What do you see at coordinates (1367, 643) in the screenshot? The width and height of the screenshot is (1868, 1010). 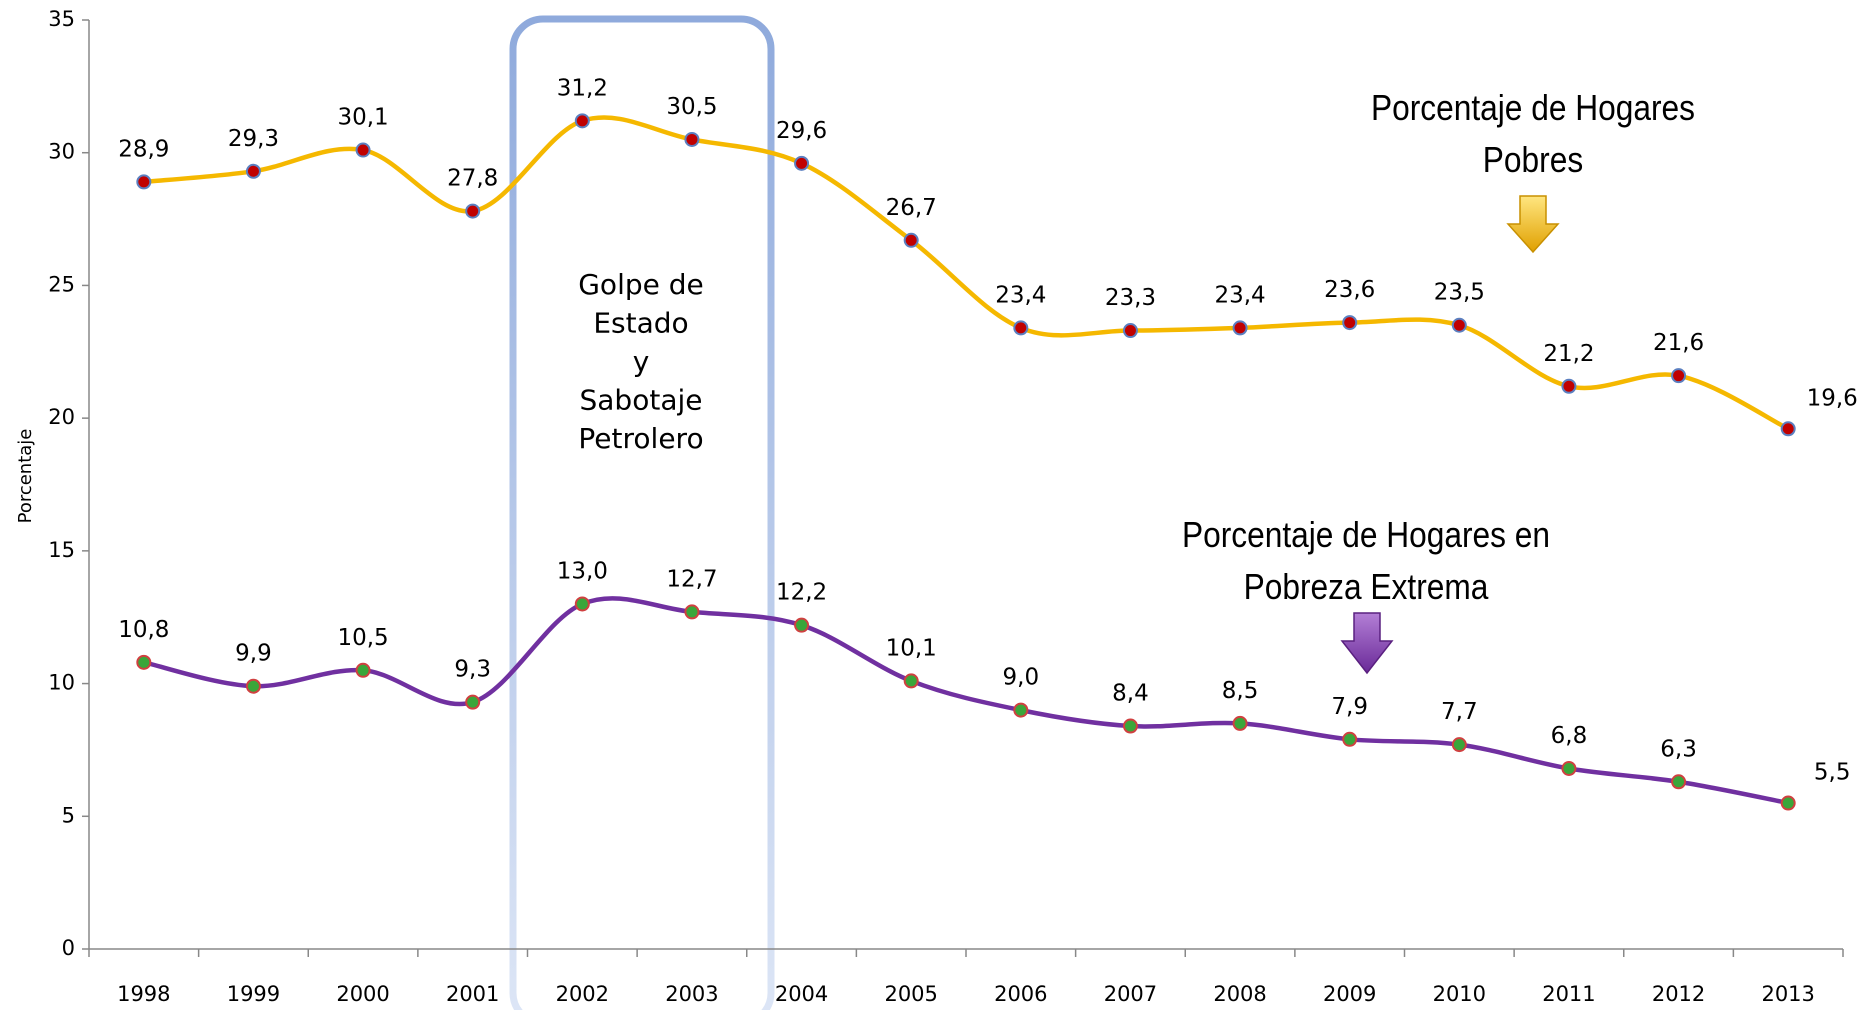 I see `arrow-extreme` at bounding box center [1367, 643].